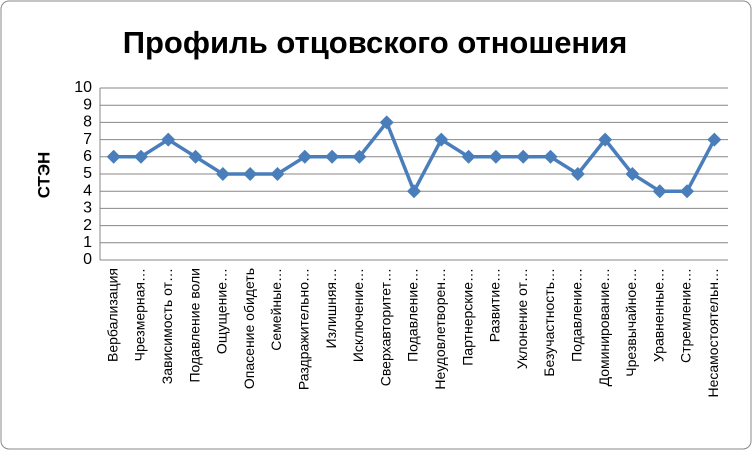  What do you see at coordinates (87, 104) in the screenshot?
I see `y-tick-label: 9` at bounding box center [87, 104].